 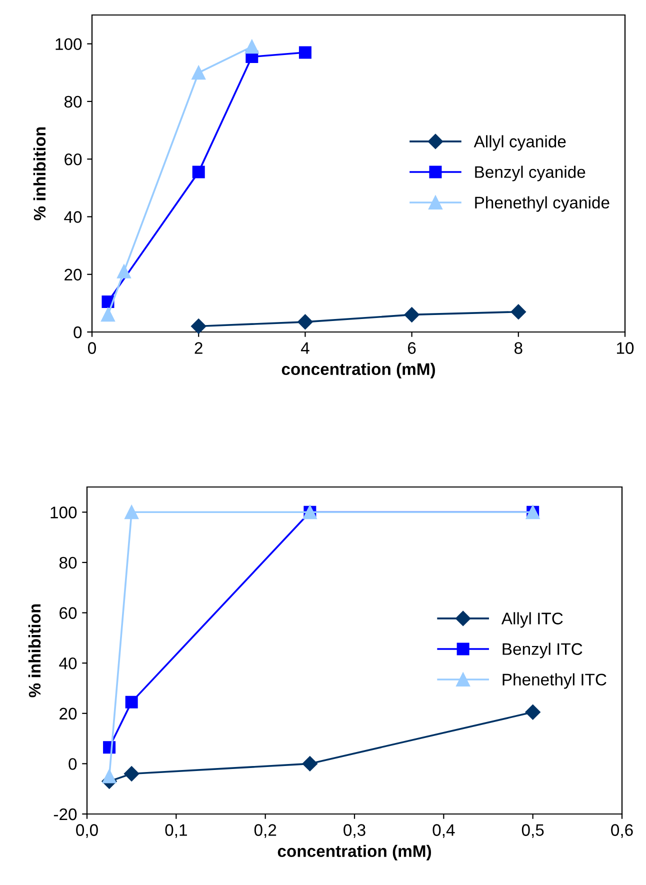 What do you see at coordinates (355, 831) in the screenshot?
I see `x-tick-label: 0,3` at bounding box center [355, 831].